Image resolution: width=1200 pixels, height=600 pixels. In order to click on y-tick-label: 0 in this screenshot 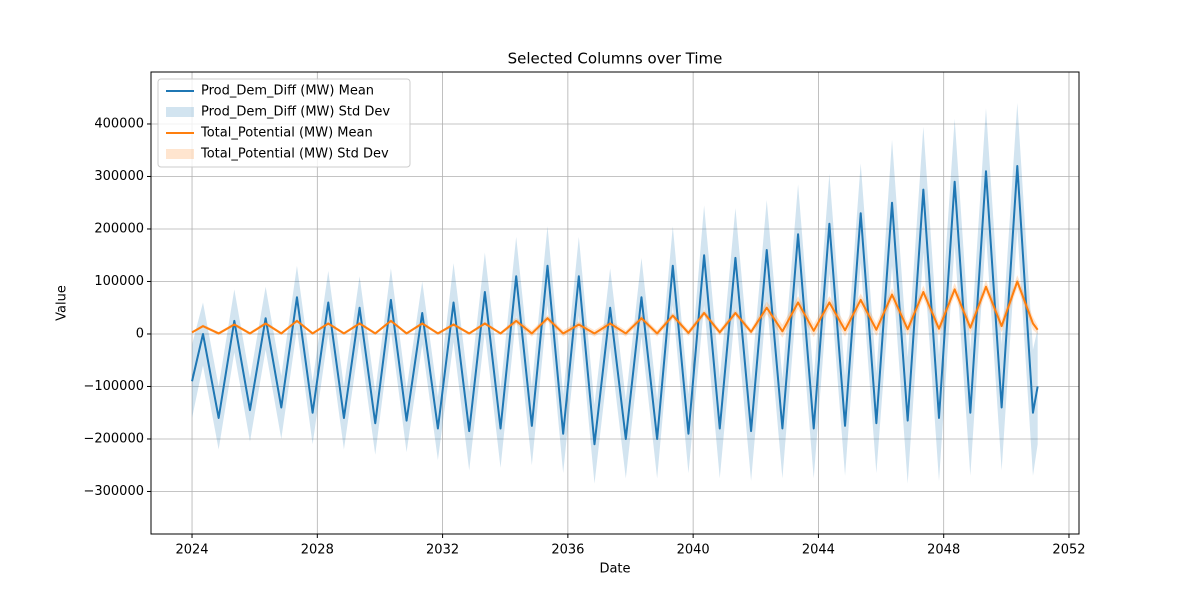, I will do `click(140, 333)`.